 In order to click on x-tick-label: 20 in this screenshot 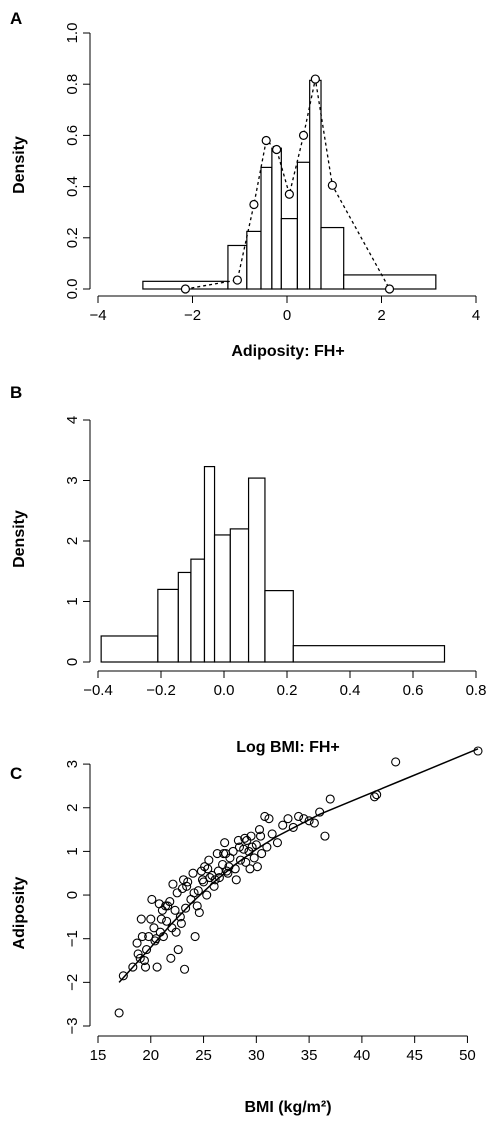, I will do `click(150, 1055)`.